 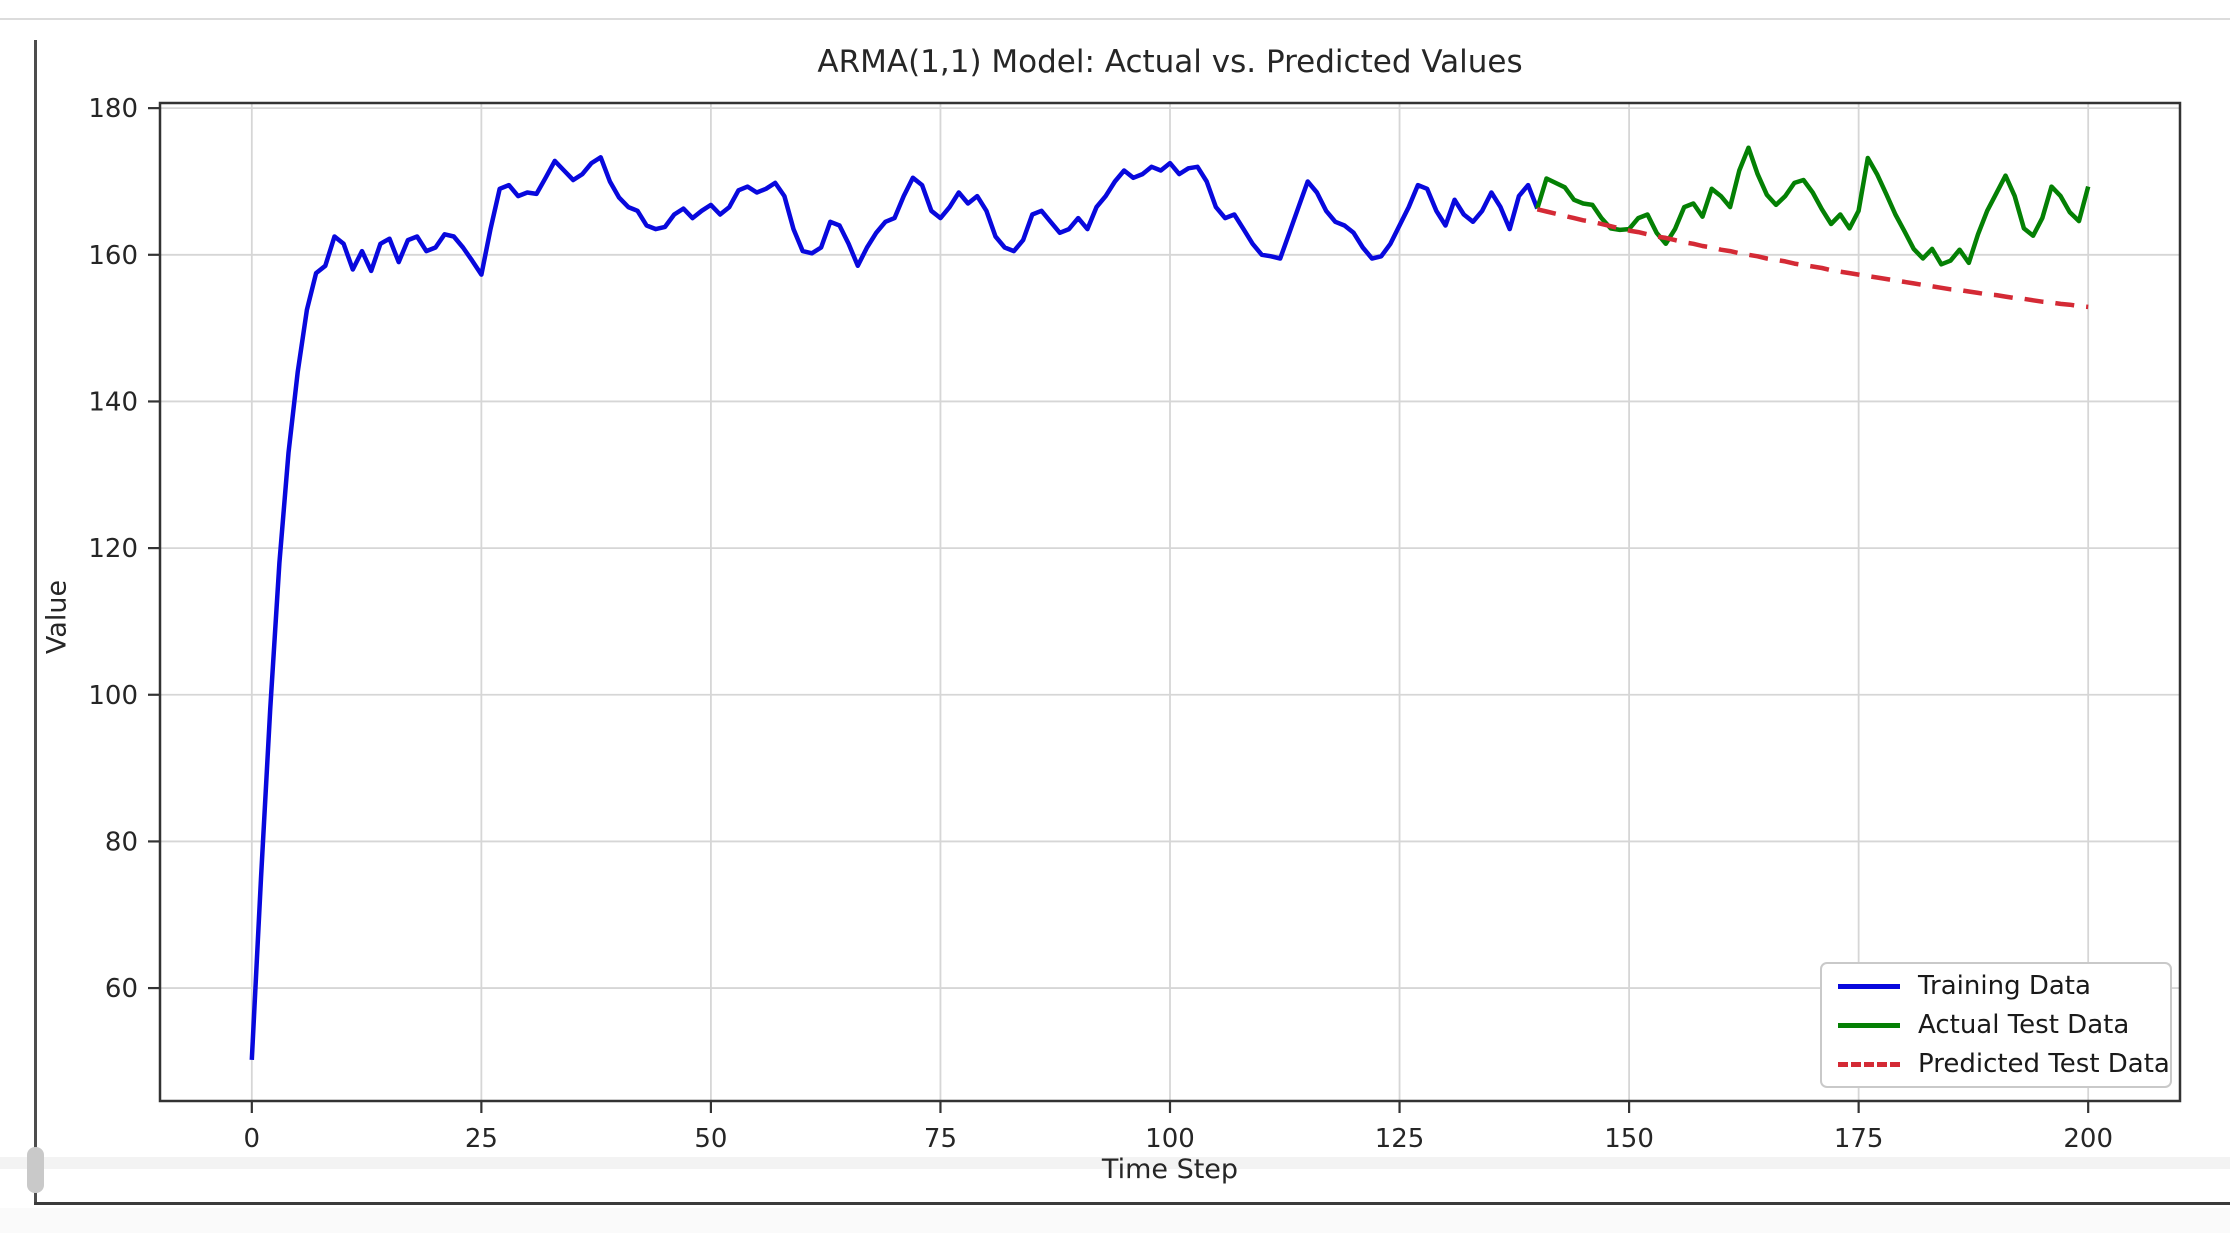 I want to click on legend-item-predicted-test-data: Predicted Test Data, so click(x=2004, y=1064).